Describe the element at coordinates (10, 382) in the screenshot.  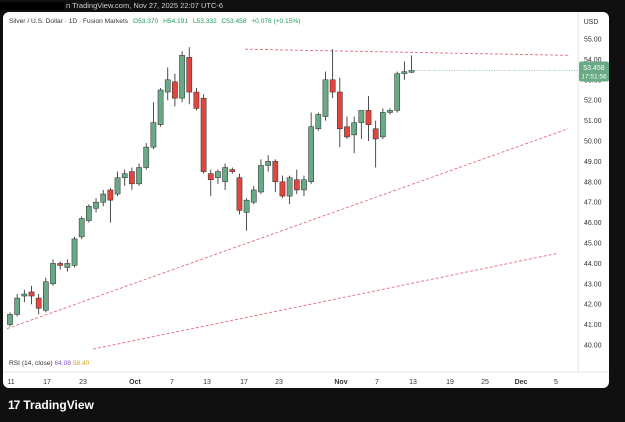
I see `x-tick-label: 11` at that location.